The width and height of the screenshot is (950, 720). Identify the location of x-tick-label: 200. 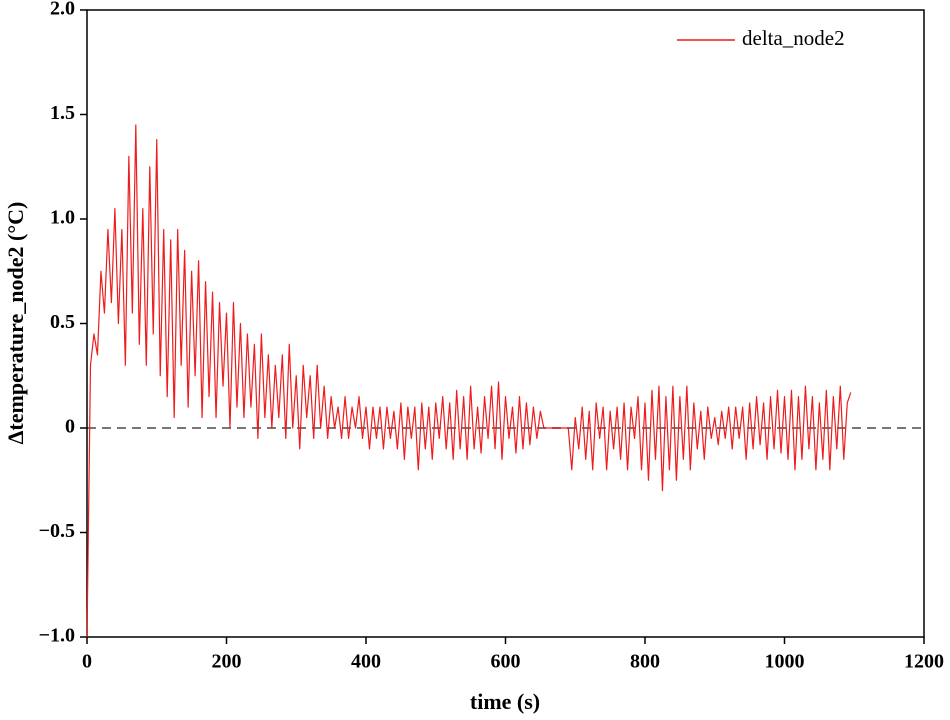
(227, 662).